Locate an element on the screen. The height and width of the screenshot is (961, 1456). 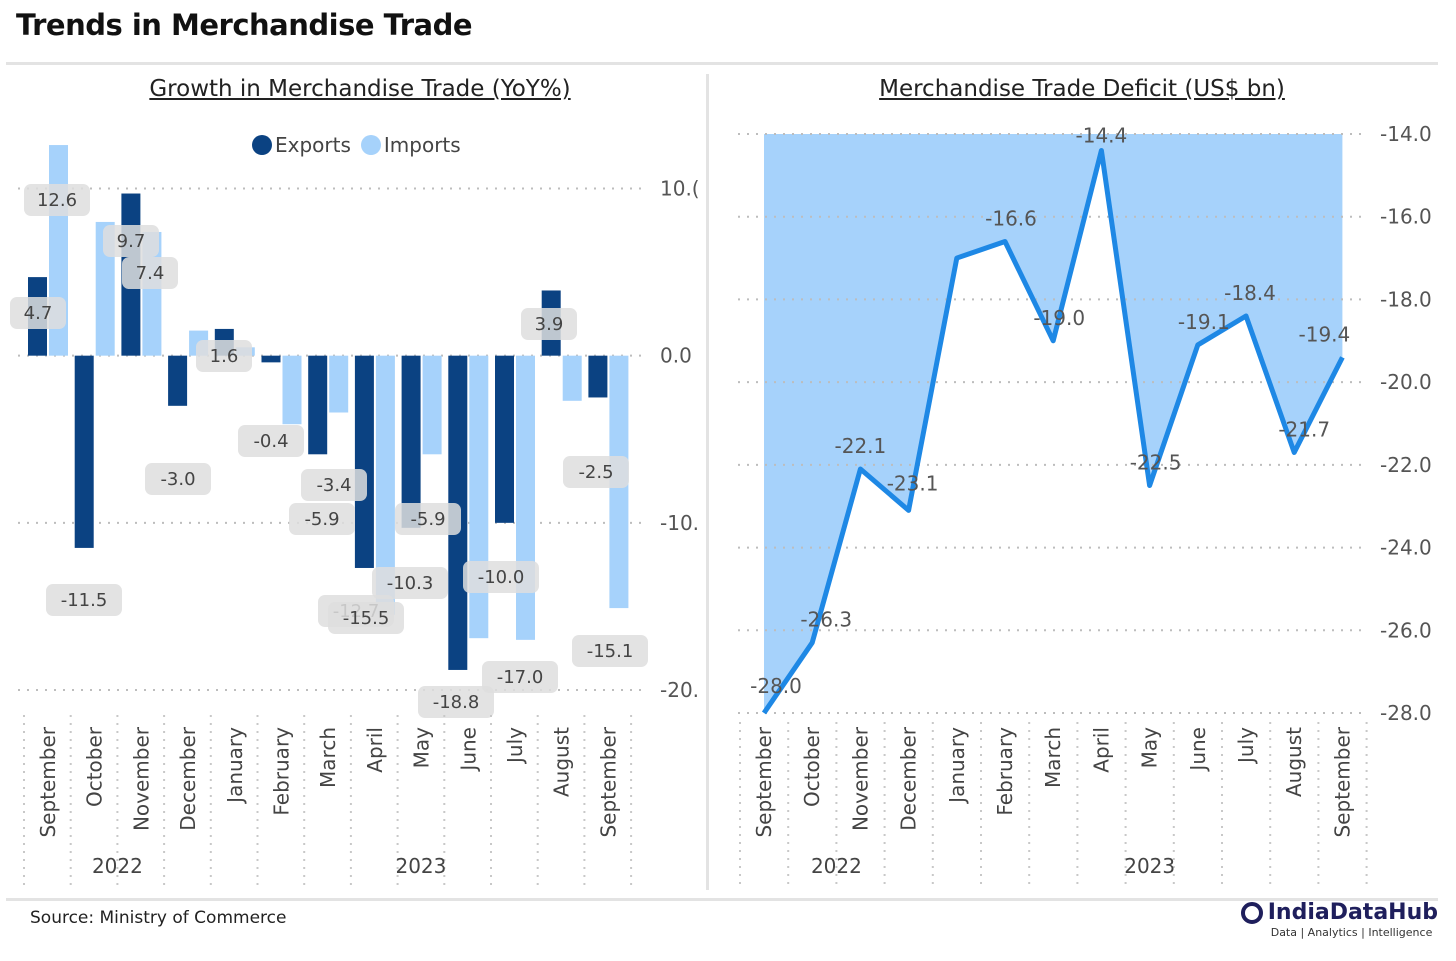
bar-data-label-11-box is located at coordinates (366, 618).